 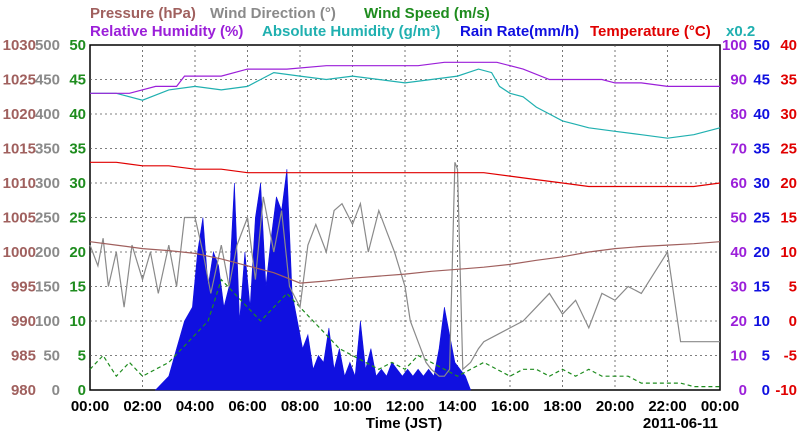 What do you see at coordinates (404, 423) in the screenshot?
I see `x-axis-label: Time (JST)` at bounding box center [404, 423].